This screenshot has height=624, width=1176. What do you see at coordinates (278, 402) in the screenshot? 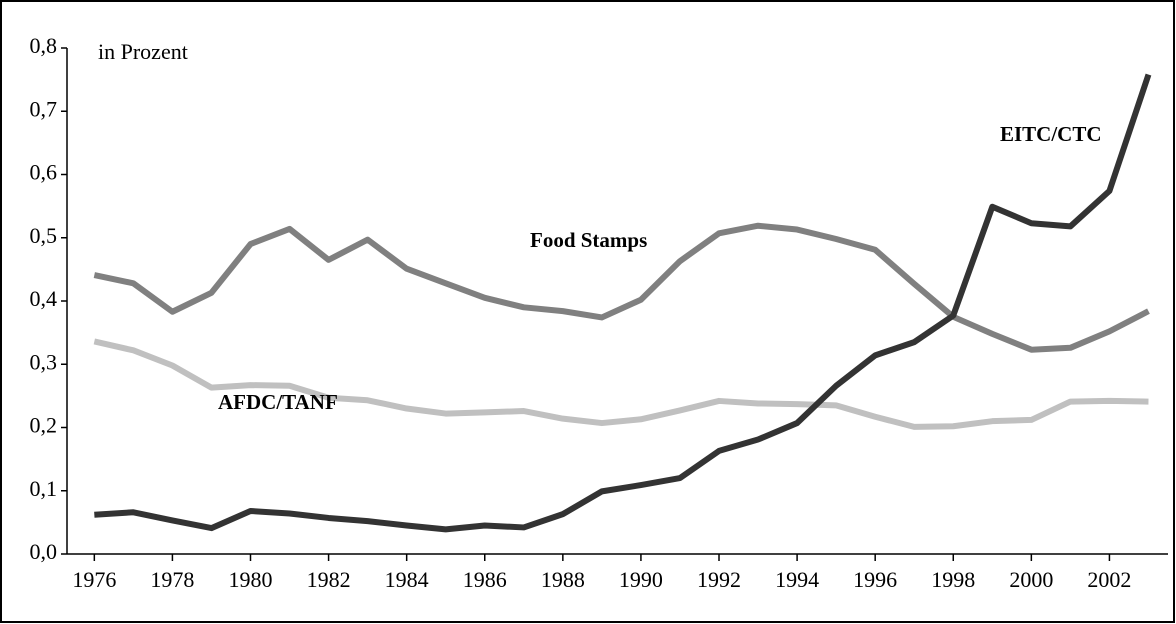
I see `series-label: AFDC/TANF` at bounding box center [278, 402].